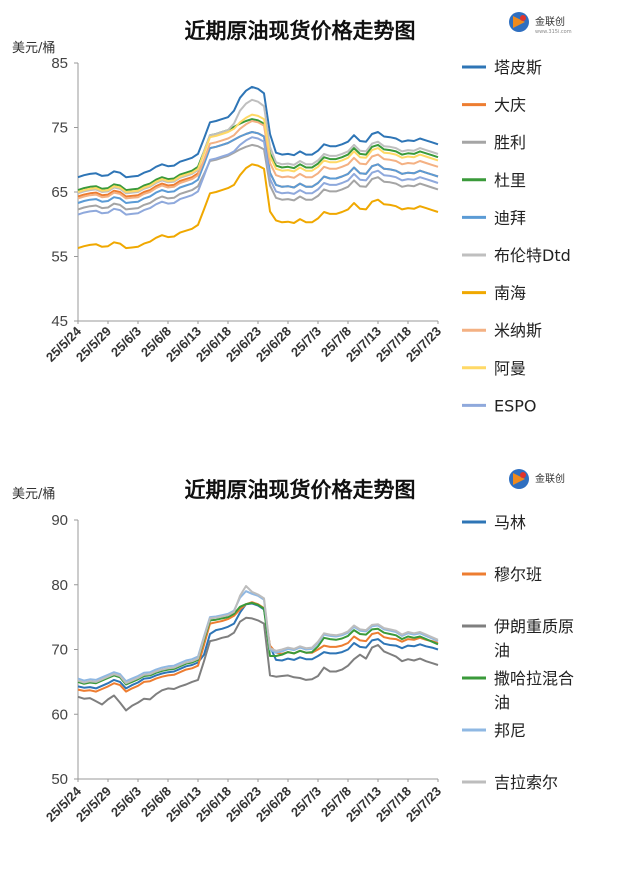 This screenshot has width=640, height=884. What do you see at coordinates (33, 494) in the screenshot?
I see `chart-2-unit-label: 美元/桶` at bounding box center [33, 494].